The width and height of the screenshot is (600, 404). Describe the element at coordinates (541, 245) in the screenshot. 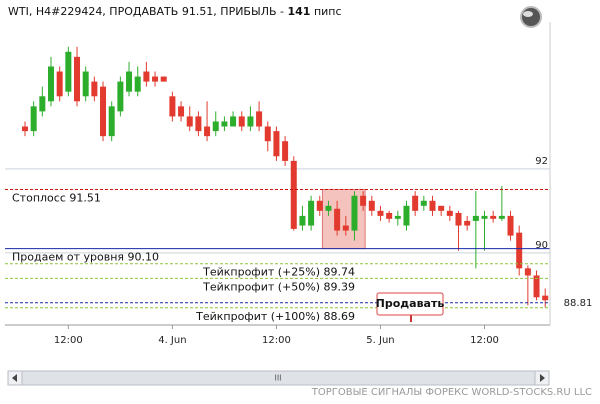

I see `y-tick-label: 90` at that location.